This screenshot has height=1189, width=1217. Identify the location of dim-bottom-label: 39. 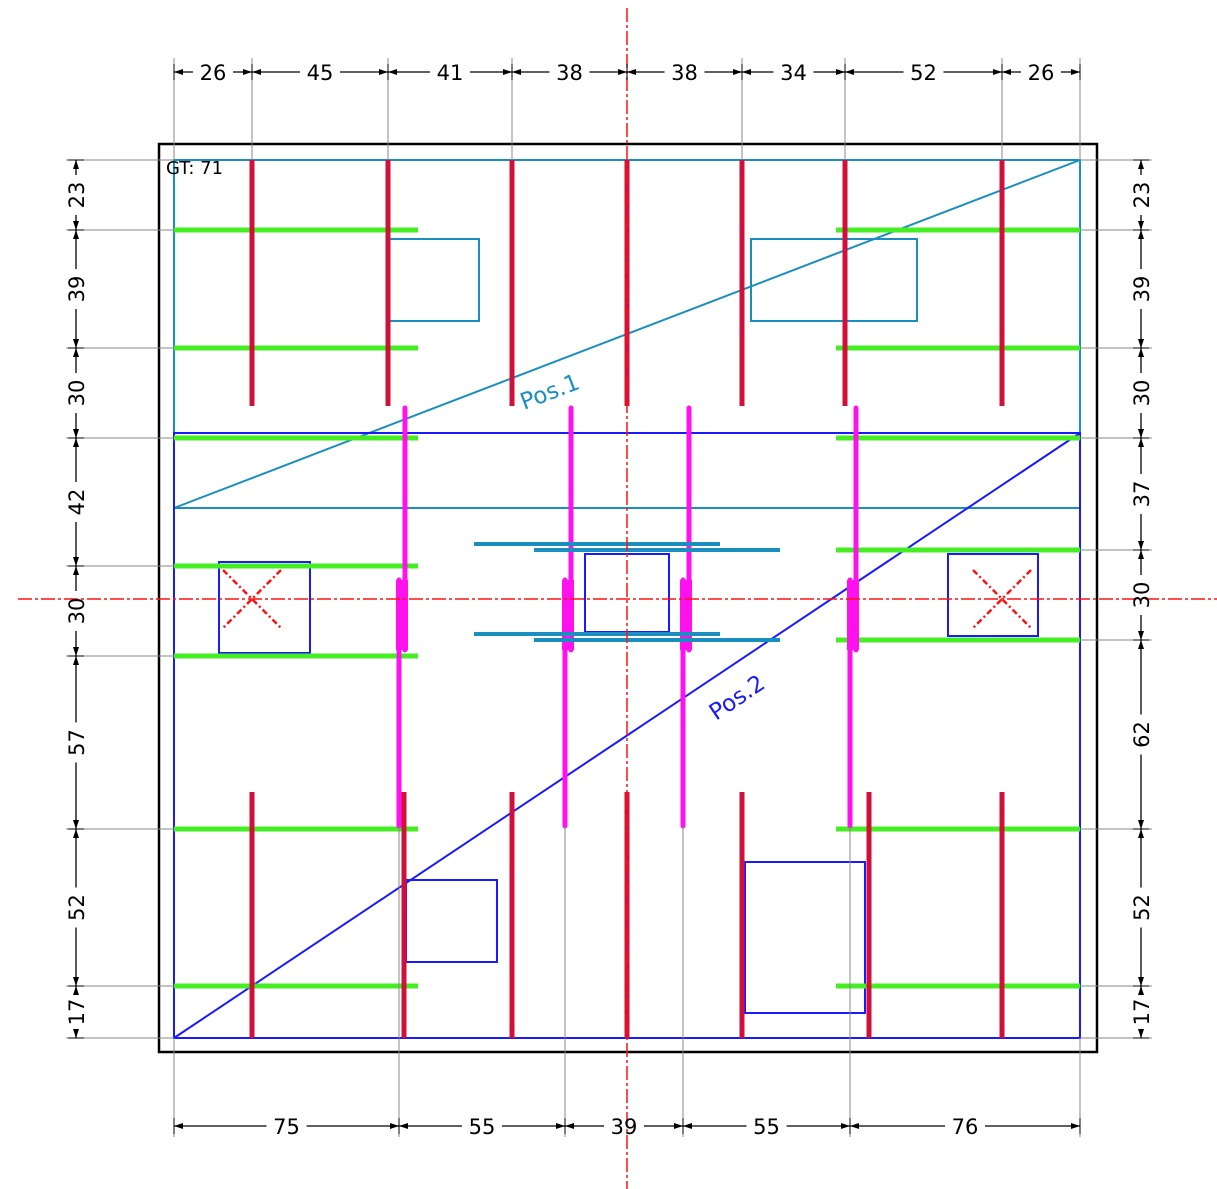
(624, 1127).